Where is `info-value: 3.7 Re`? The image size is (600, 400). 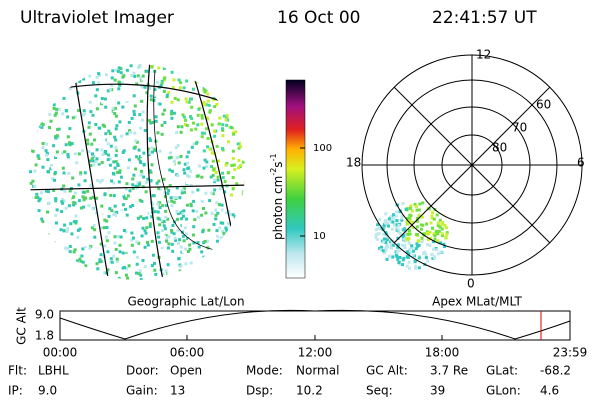
info-value: 3.7 Re is located at coordinates (449, 371).